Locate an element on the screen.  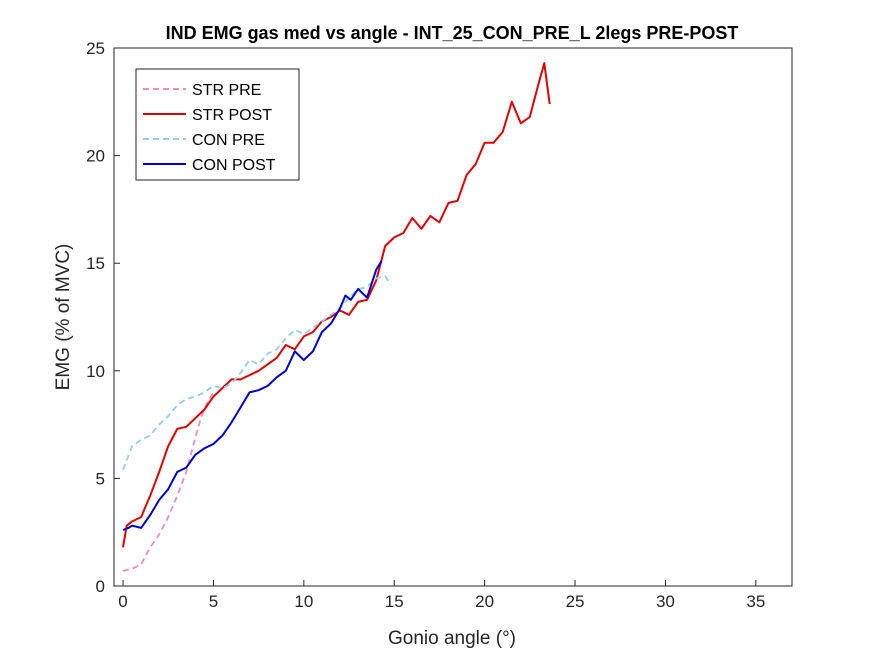
legend-entries: STR PRE STR POST CON PRE CON POST is located at coordinates (209, 128).